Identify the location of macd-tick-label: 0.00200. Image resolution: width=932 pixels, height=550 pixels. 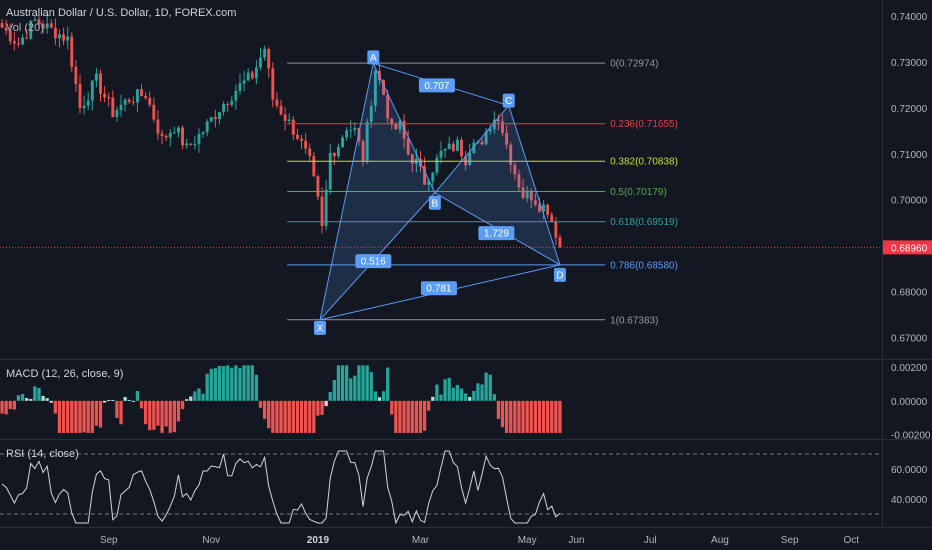
(909, 368).